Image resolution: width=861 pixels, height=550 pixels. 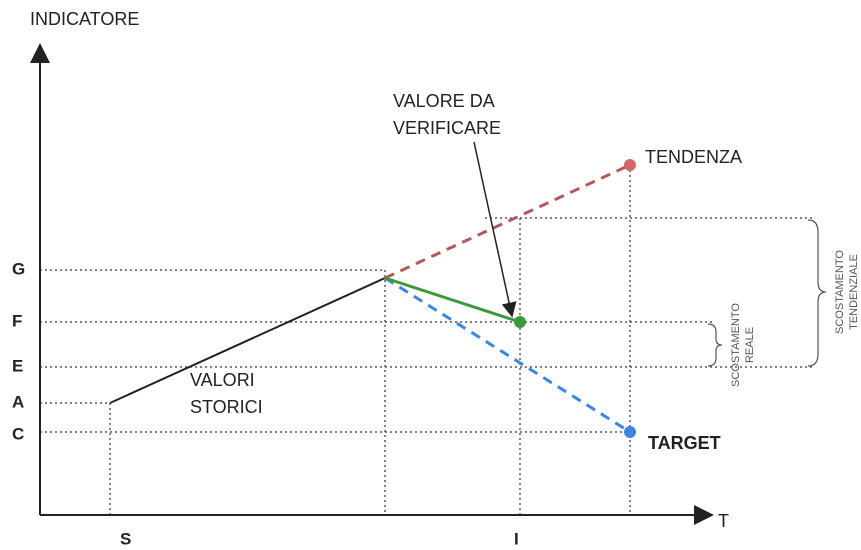 I want to click on level-label: C, so click(x=18, y=433).